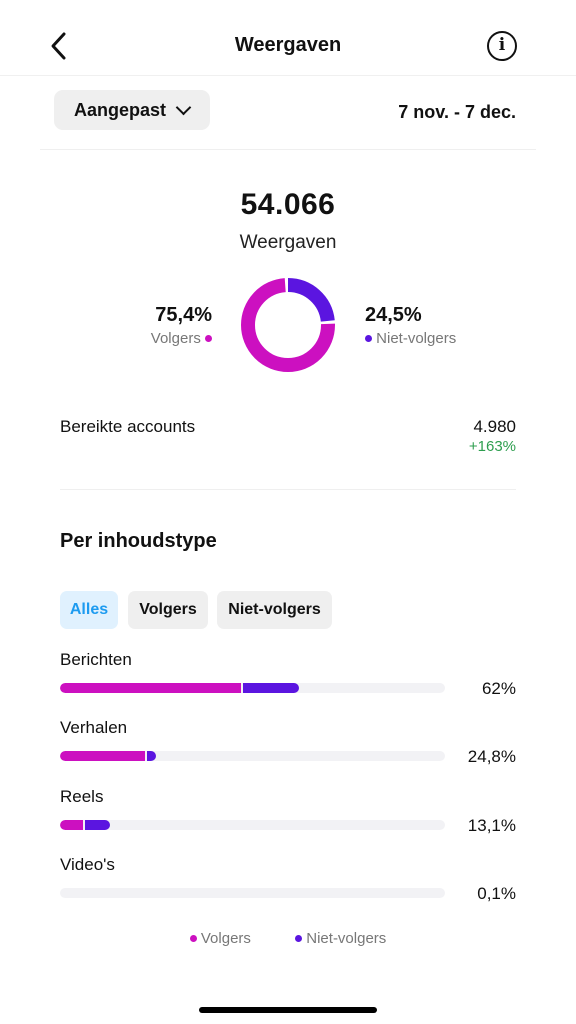 The image size is (576, 1024). I want to click on tab-volgers: Volgers, so click(168, 610).